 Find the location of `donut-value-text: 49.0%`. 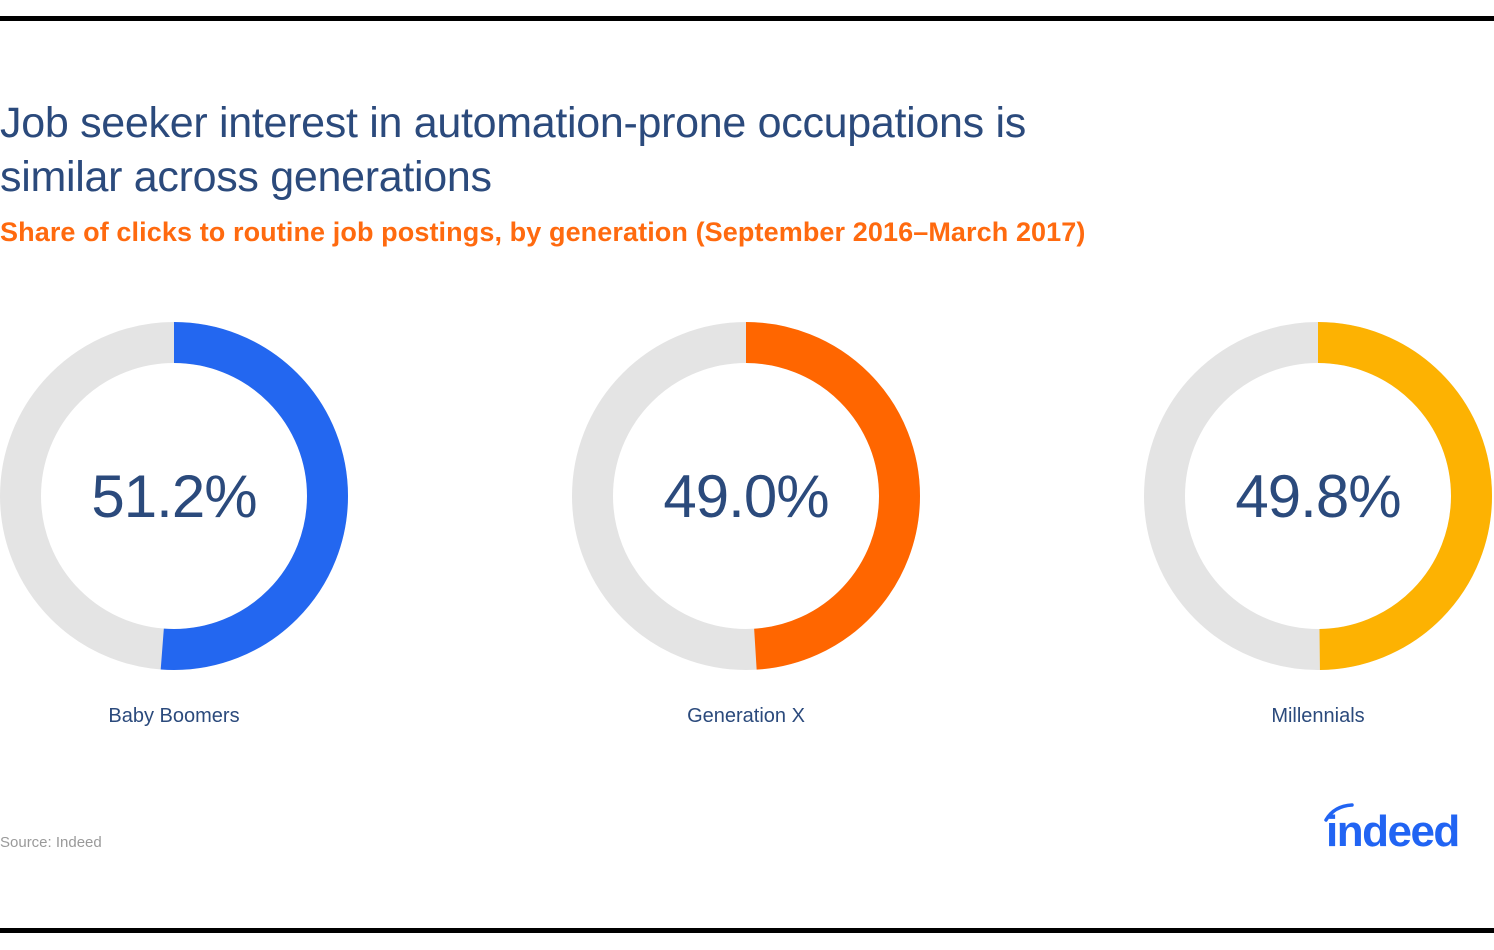

donut-value-text: 49.0% is located at coordinates (746, 496).